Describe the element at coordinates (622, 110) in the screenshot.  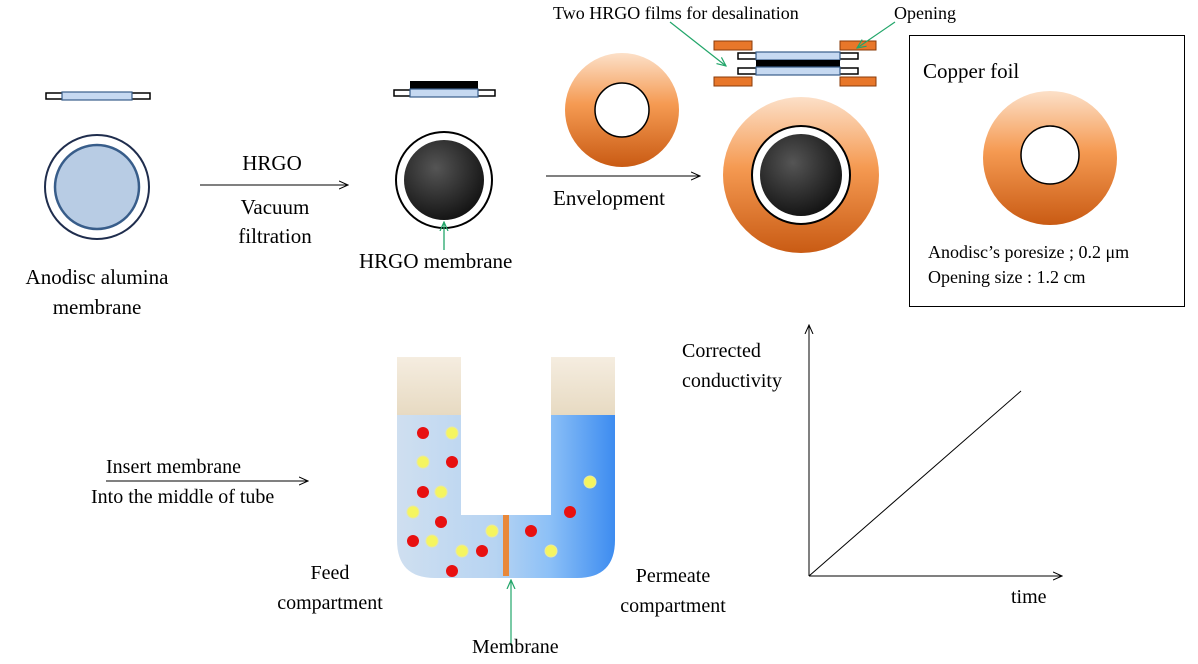
I see `copper-ring-small` at that location.